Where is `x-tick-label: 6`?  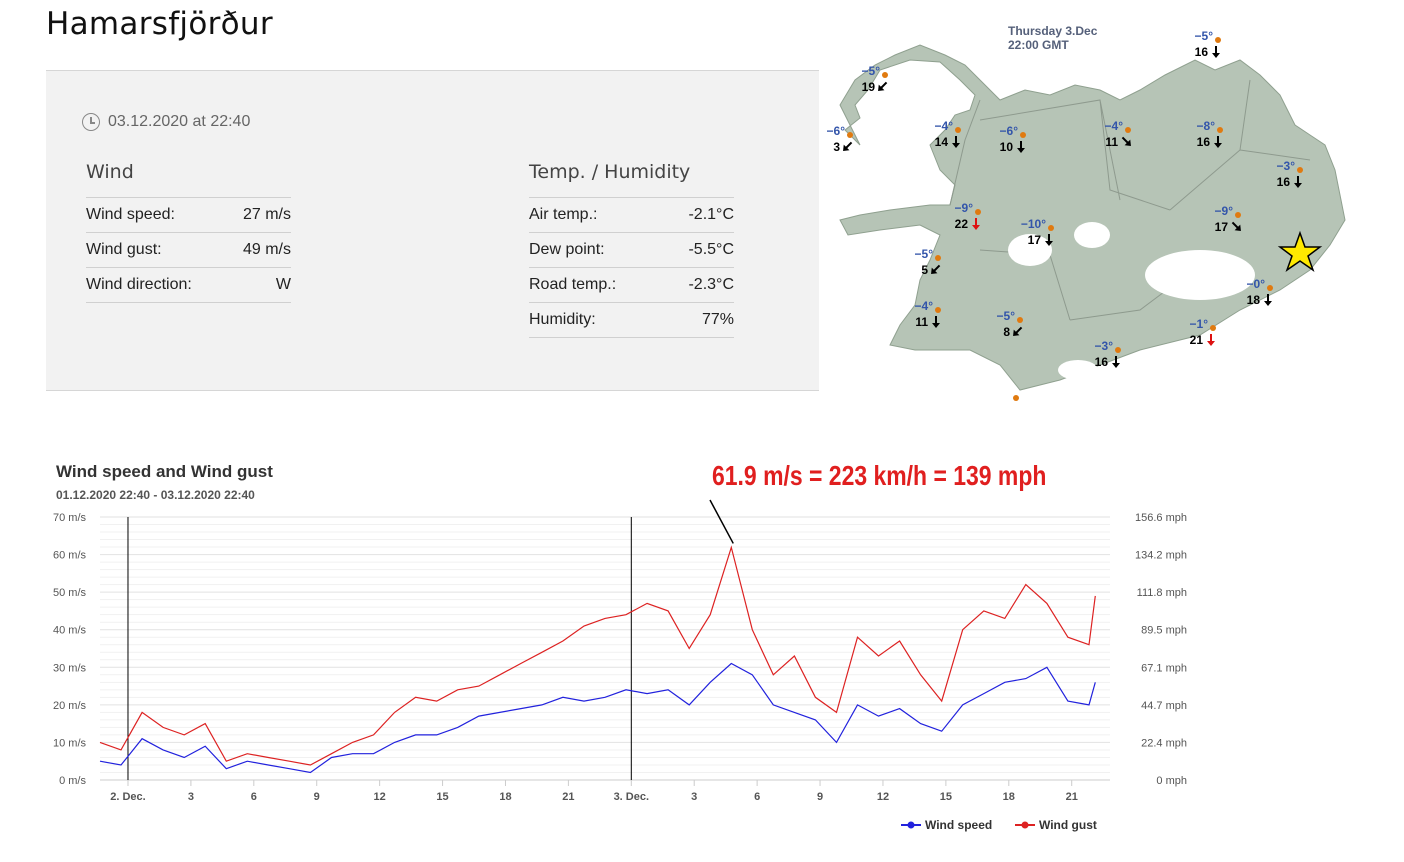
x-tick-label: 6 is located at coordinates (254, 797).